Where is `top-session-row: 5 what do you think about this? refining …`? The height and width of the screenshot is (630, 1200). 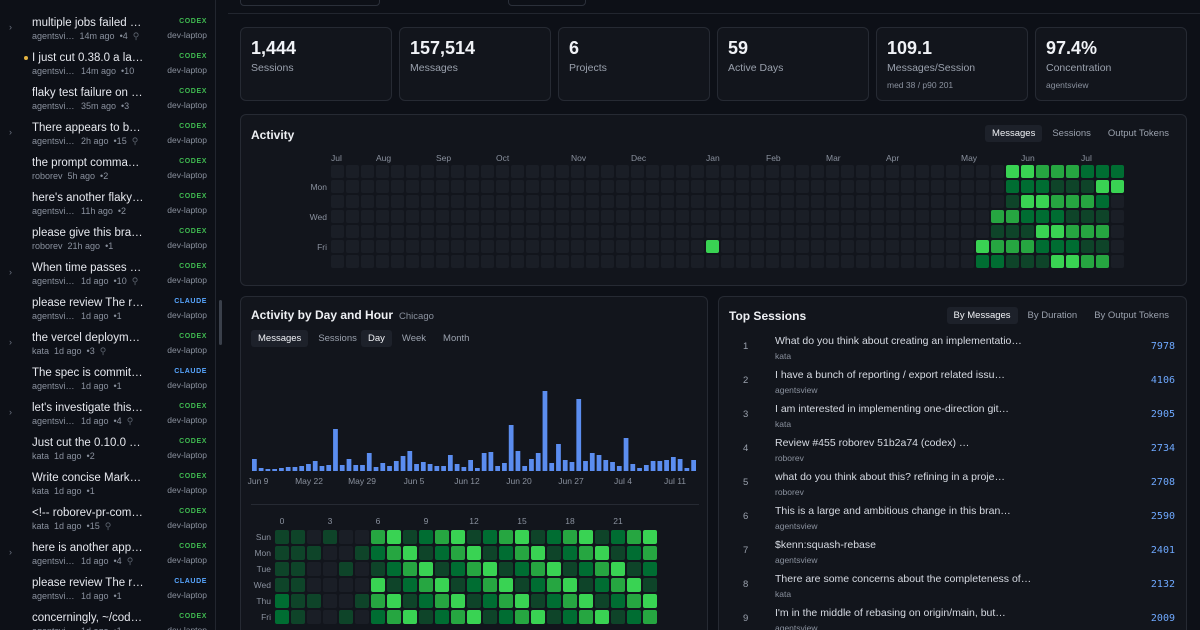 top-session-row: 5 what do you think about this? refining … is located at coordinates (953, 484).